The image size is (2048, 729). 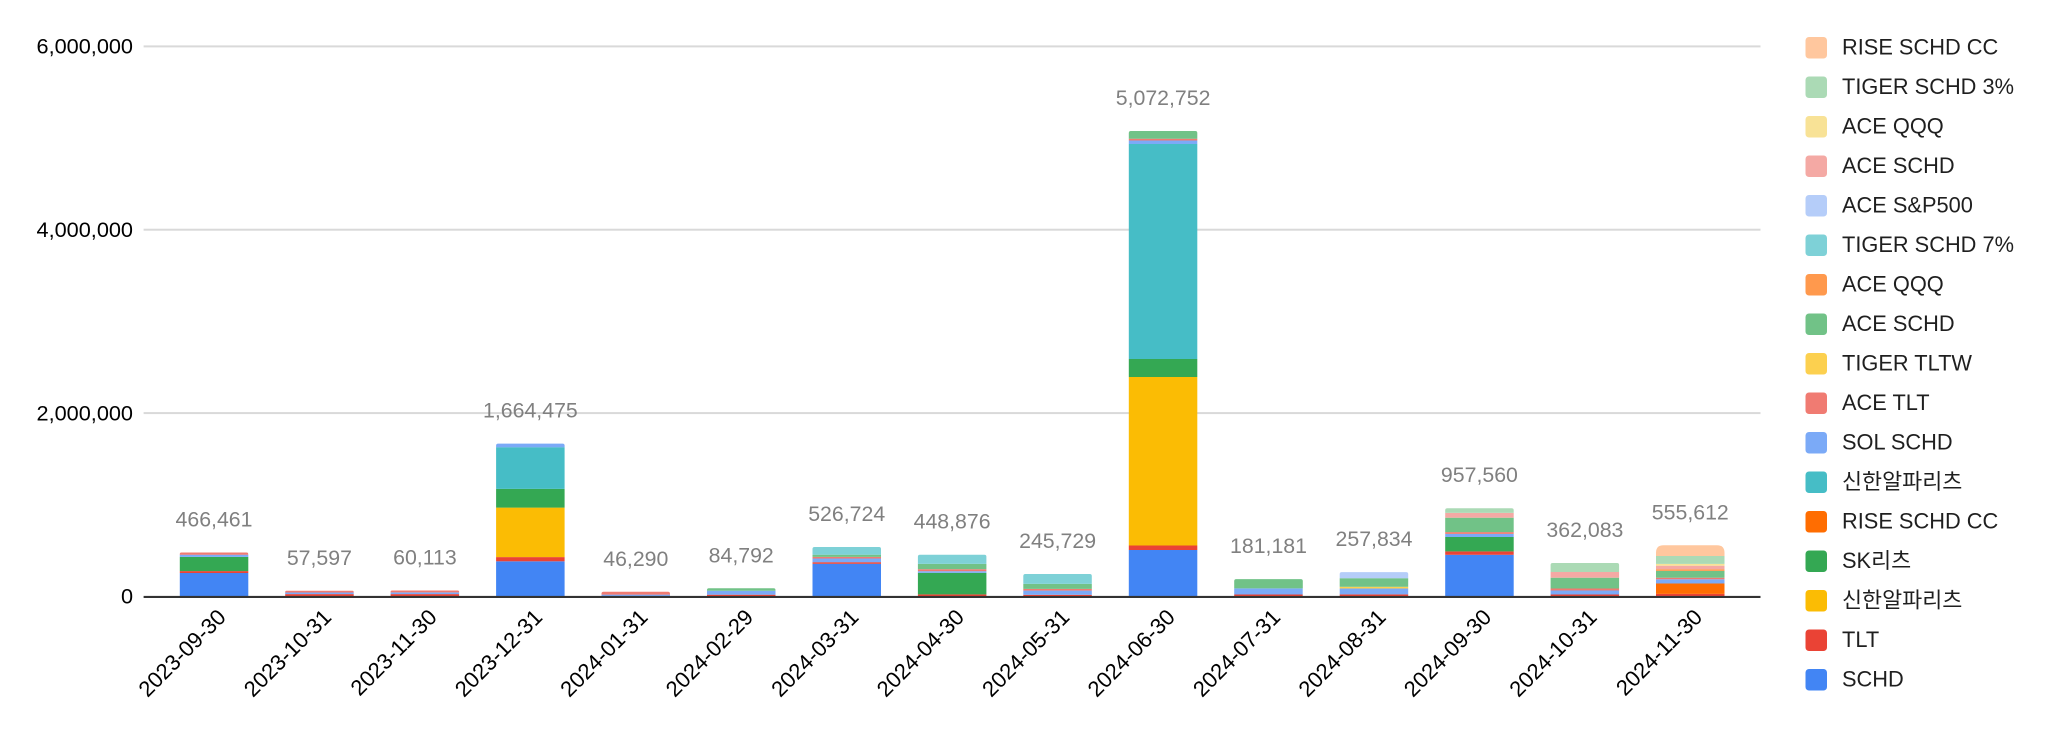 What do you see at coordinates (1886, 402) in the screenshot?
I see `svg-text: ACE TLT` at bounding box center [1886, 402].